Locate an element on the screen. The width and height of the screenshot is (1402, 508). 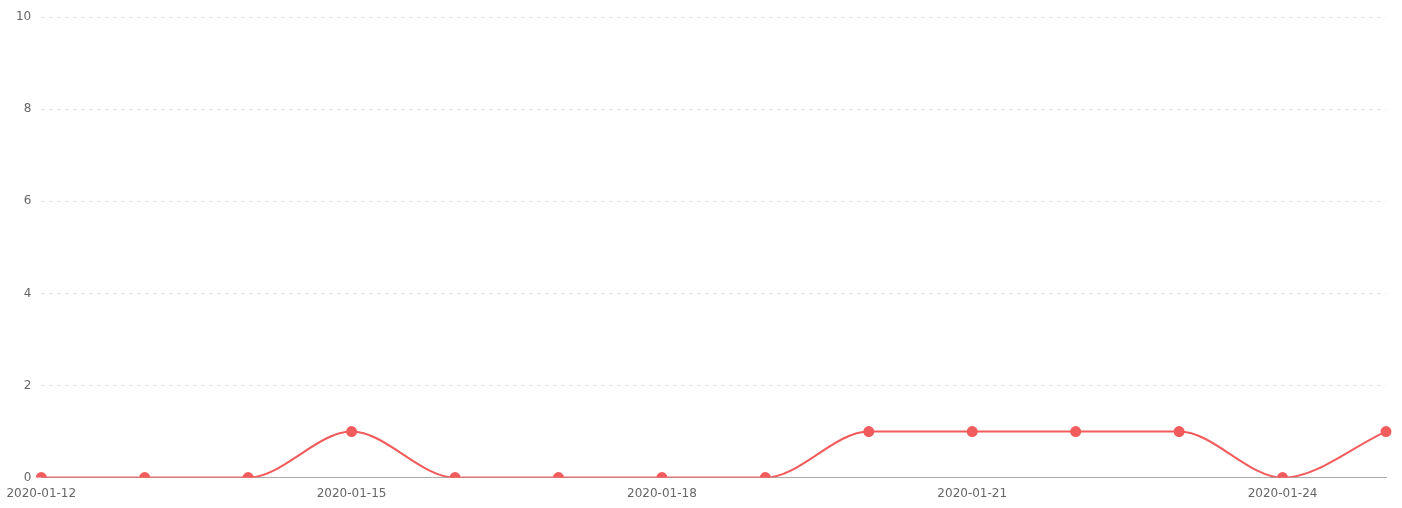
x-tick-label: 2020-01-21 is located at coordinates (972, 492).